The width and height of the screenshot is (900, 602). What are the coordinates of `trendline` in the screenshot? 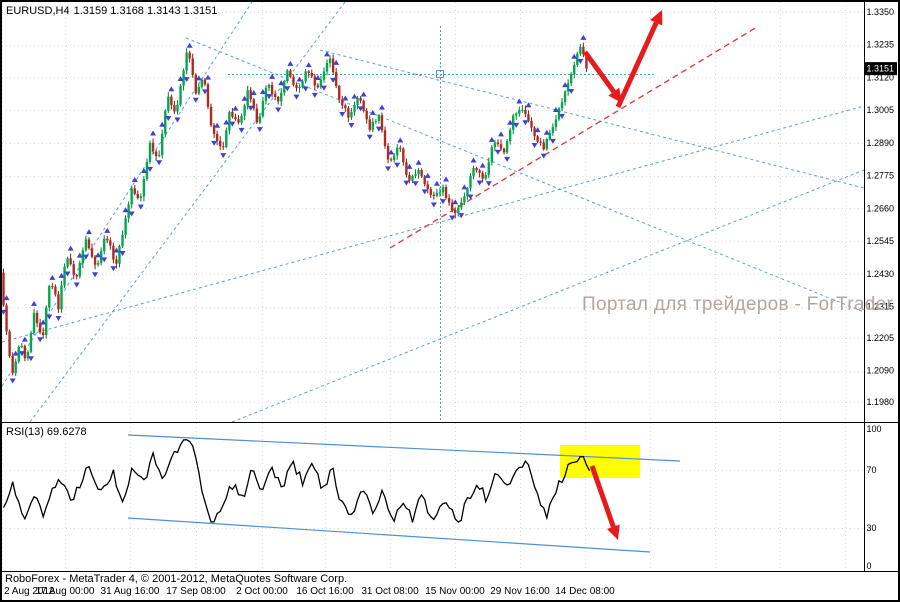 It's located at (592, 119).